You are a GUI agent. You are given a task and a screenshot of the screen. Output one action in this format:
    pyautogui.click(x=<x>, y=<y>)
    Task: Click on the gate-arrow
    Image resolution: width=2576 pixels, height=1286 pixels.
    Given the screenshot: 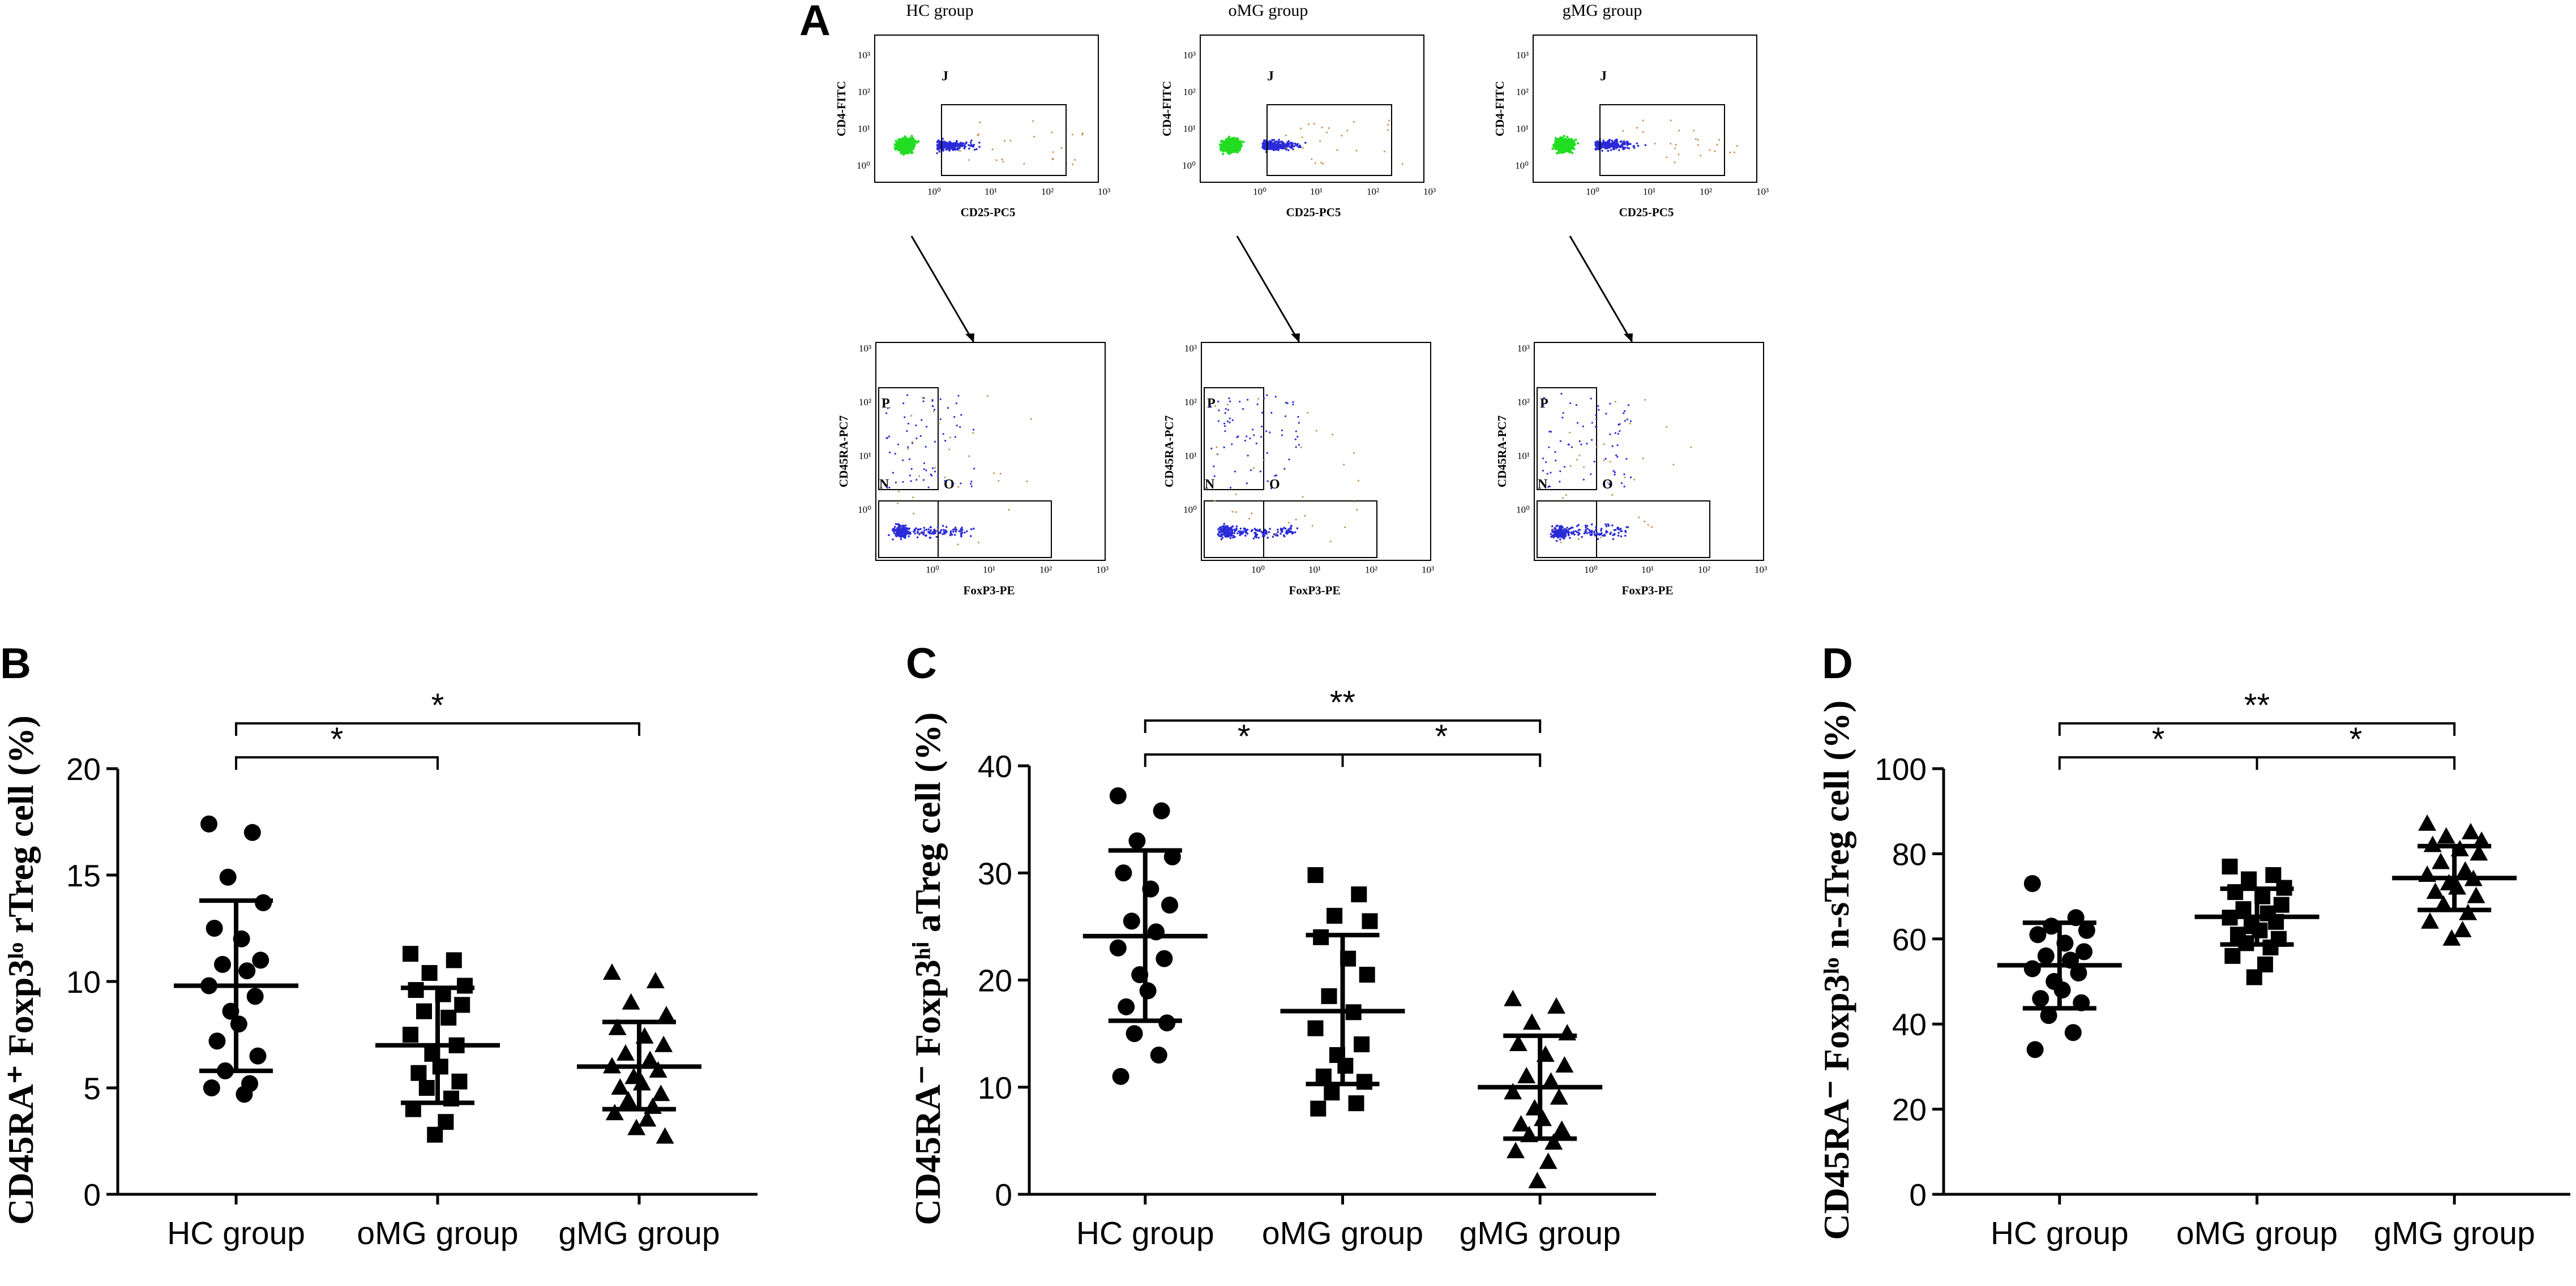 What is the action you would take?
    pyautogui.click(x=942, y=289)
    